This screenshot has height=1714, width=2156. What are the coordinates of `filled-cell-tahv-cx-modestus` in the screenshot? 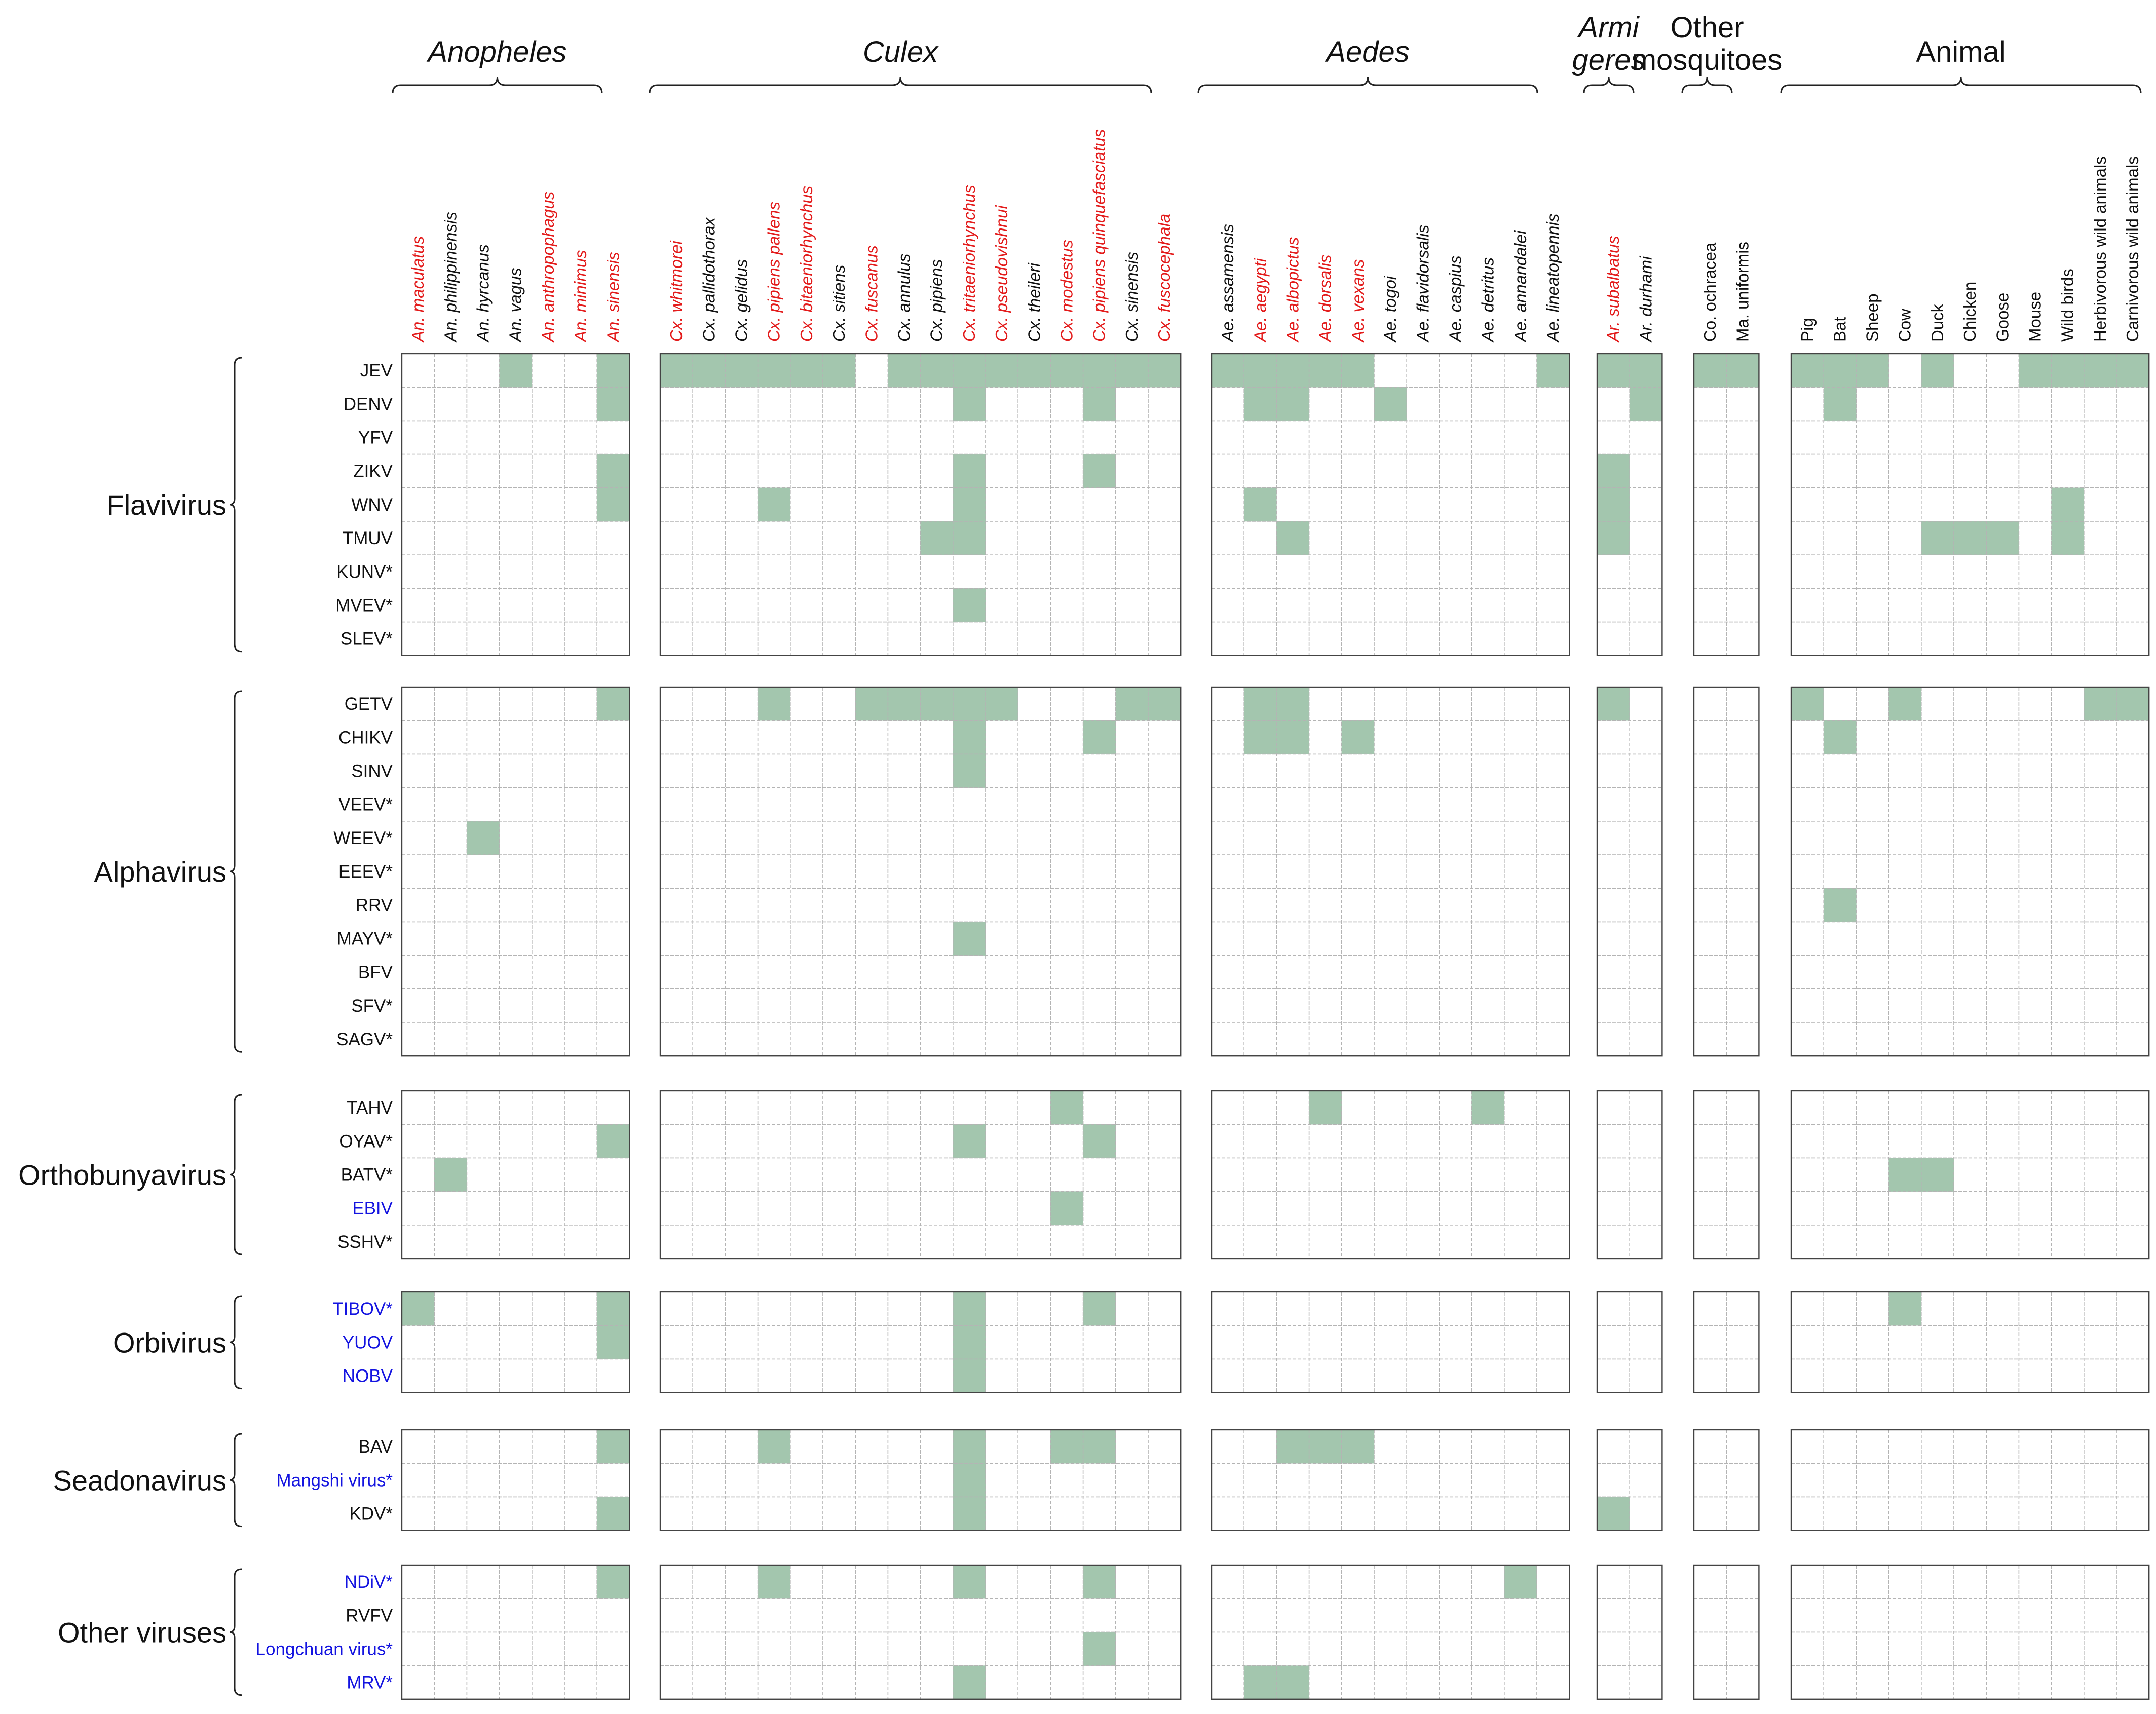 It's located at (1066, 1108).